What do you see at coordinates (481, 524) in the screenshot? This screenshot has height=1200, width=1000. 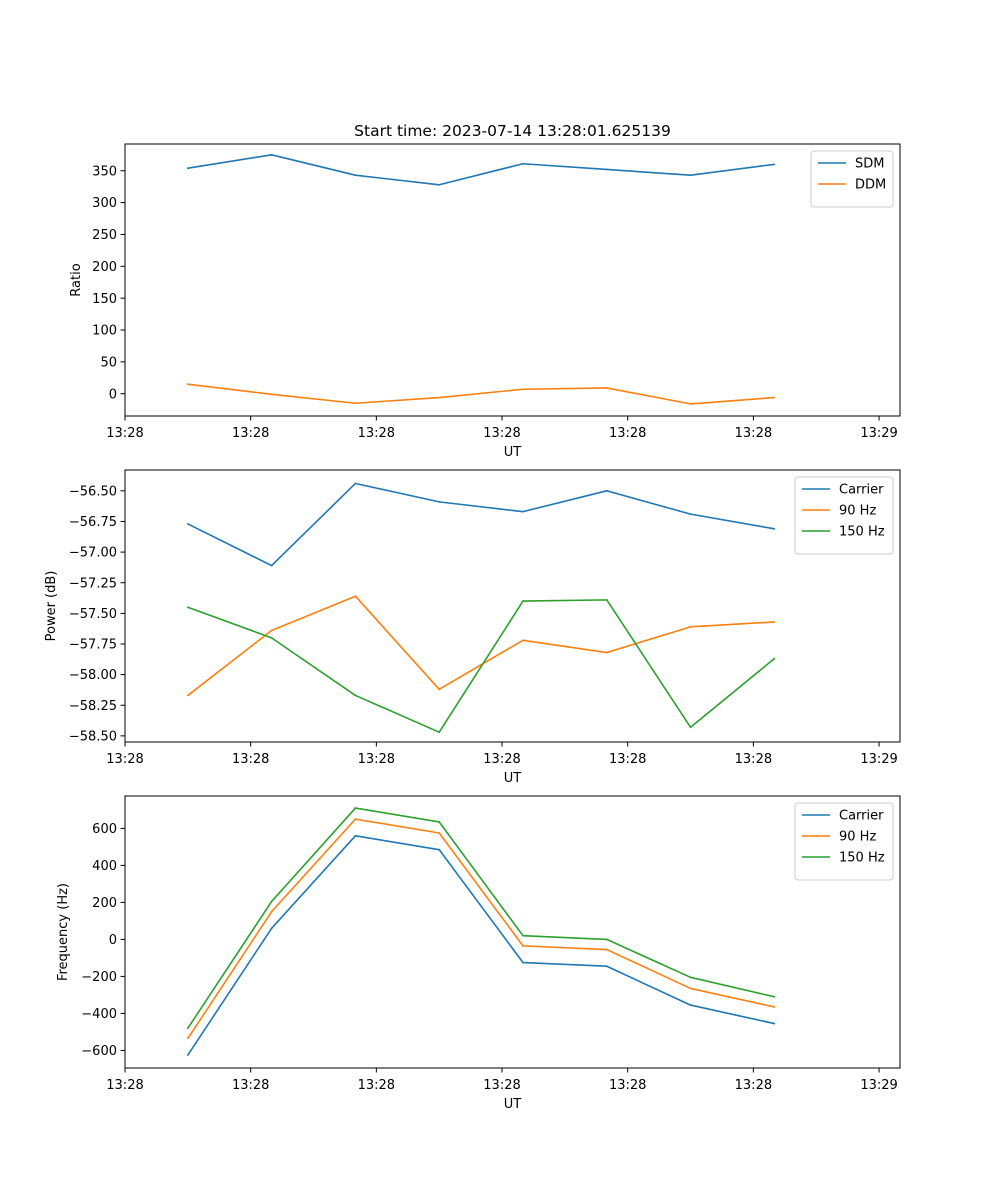 I see `series-line-carrier` at bounding box center [481, 524].